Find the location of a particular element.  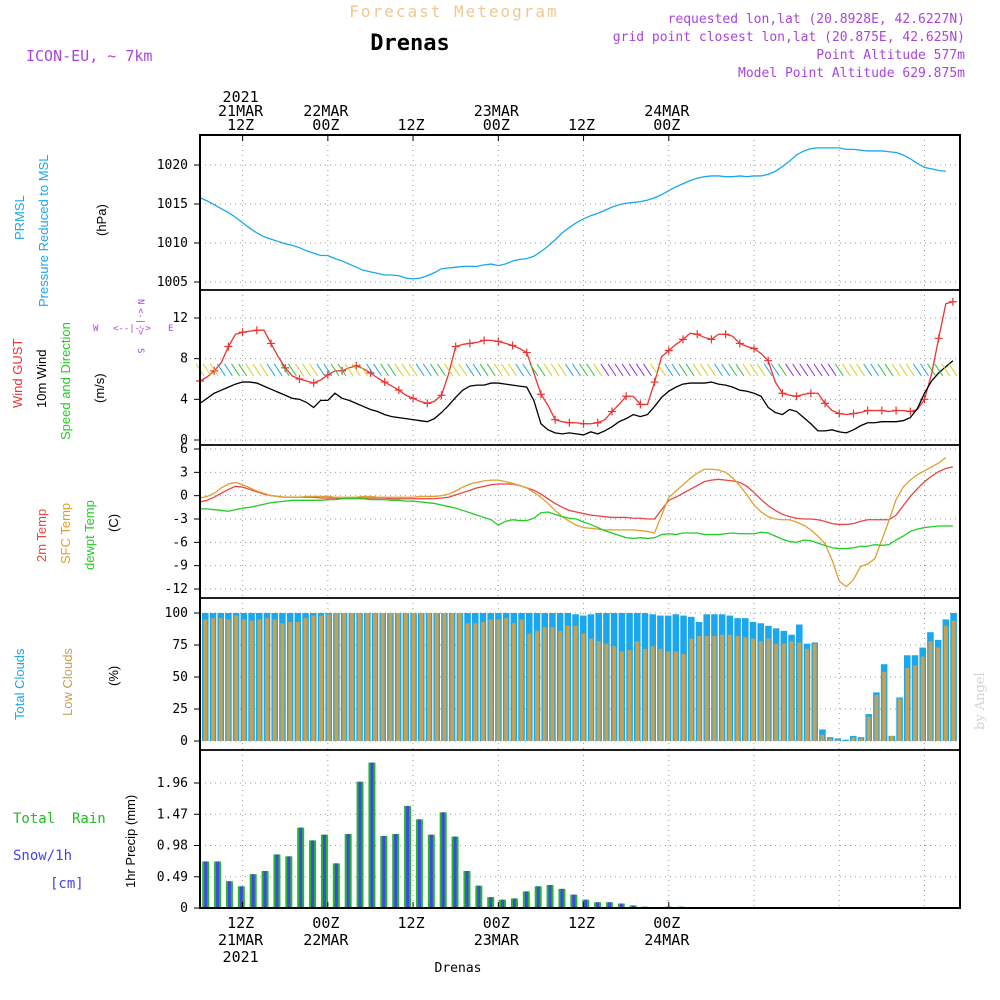

total-clouds-label: Total Clouds is located at coordinates (19, 684).